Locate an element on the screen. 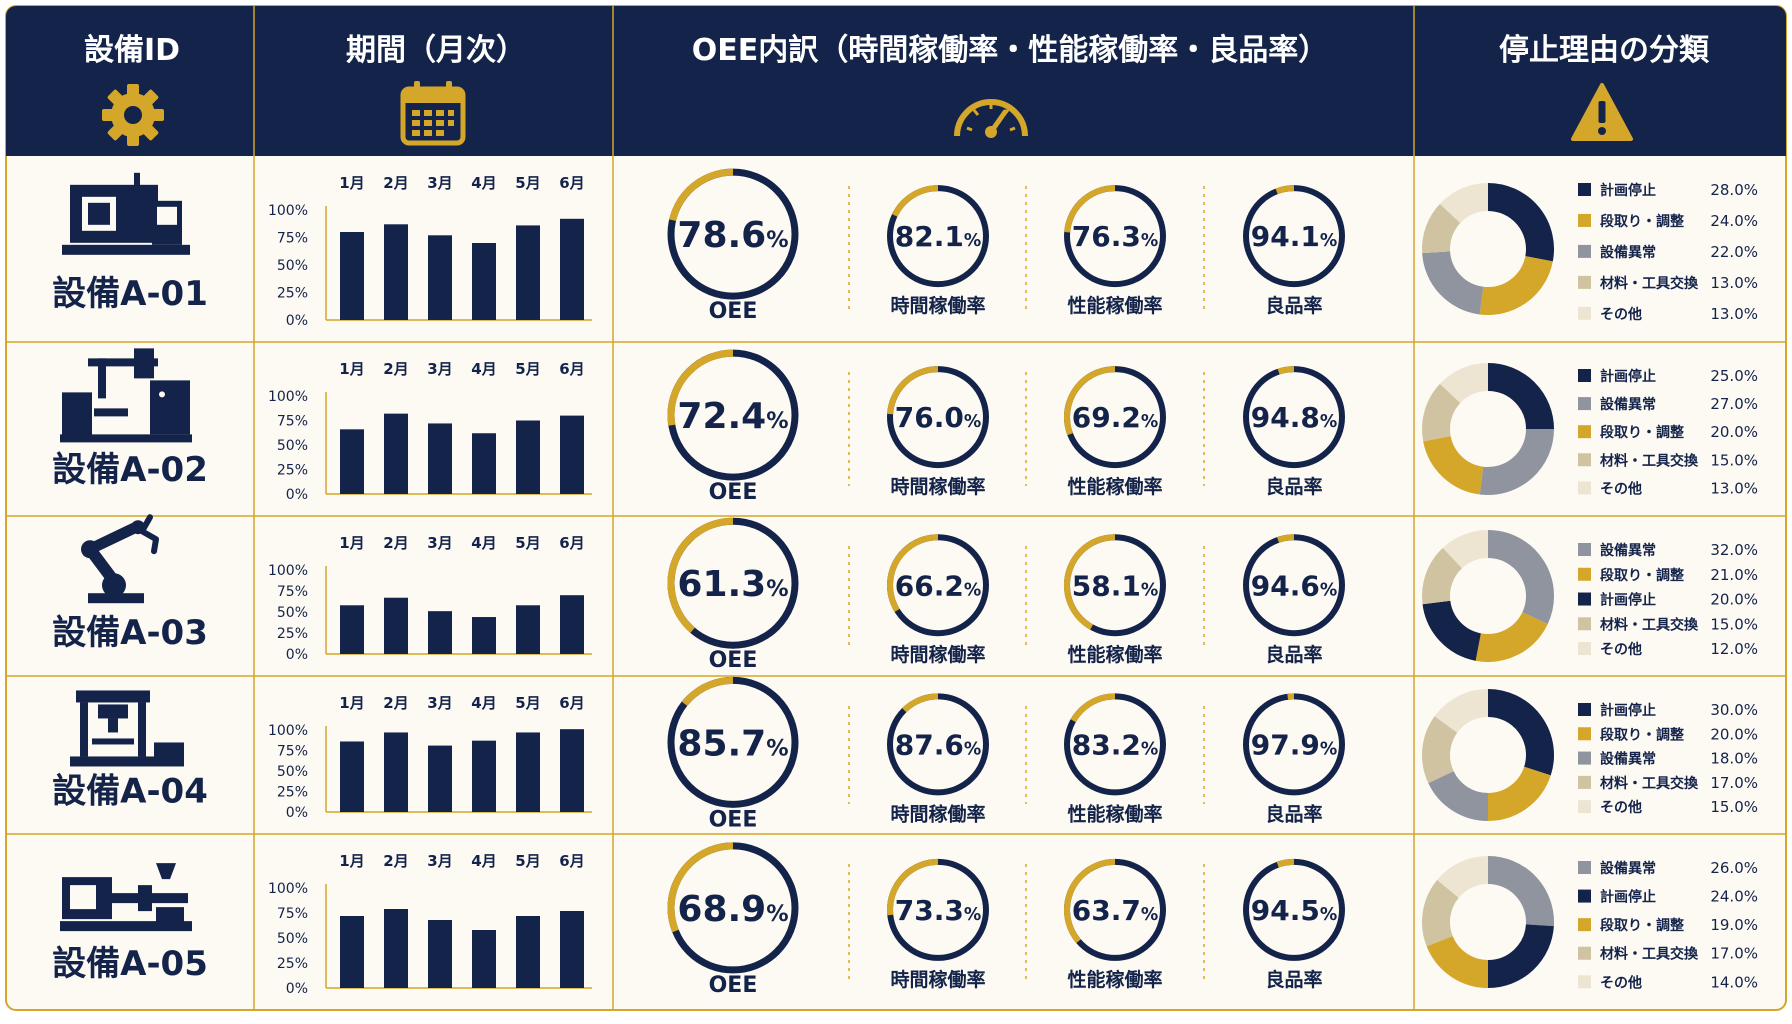  availability-ring-value-unit: % is located at coordinates (972, 422).